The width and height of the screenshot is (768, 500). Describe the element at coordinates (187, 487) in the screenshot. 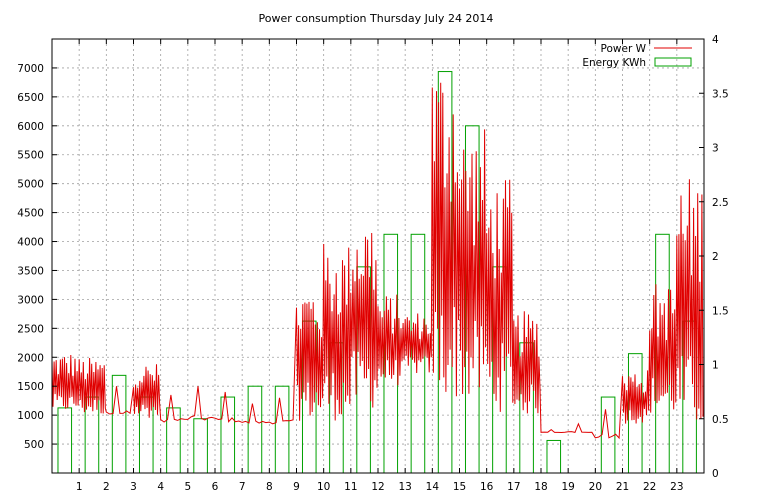

I see `x-tick-label: 5` at that location.